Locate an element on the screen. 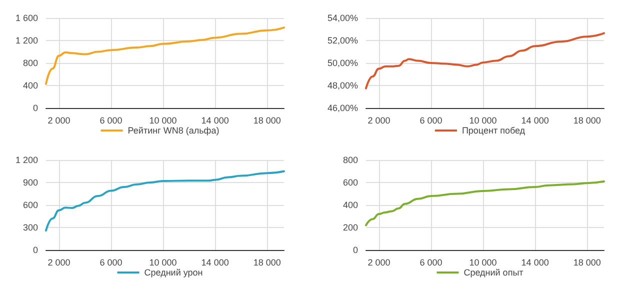 The height and width of the screenshot is (284, 640). y-tick-label: 1 600 is located at coordinates (26, 18).